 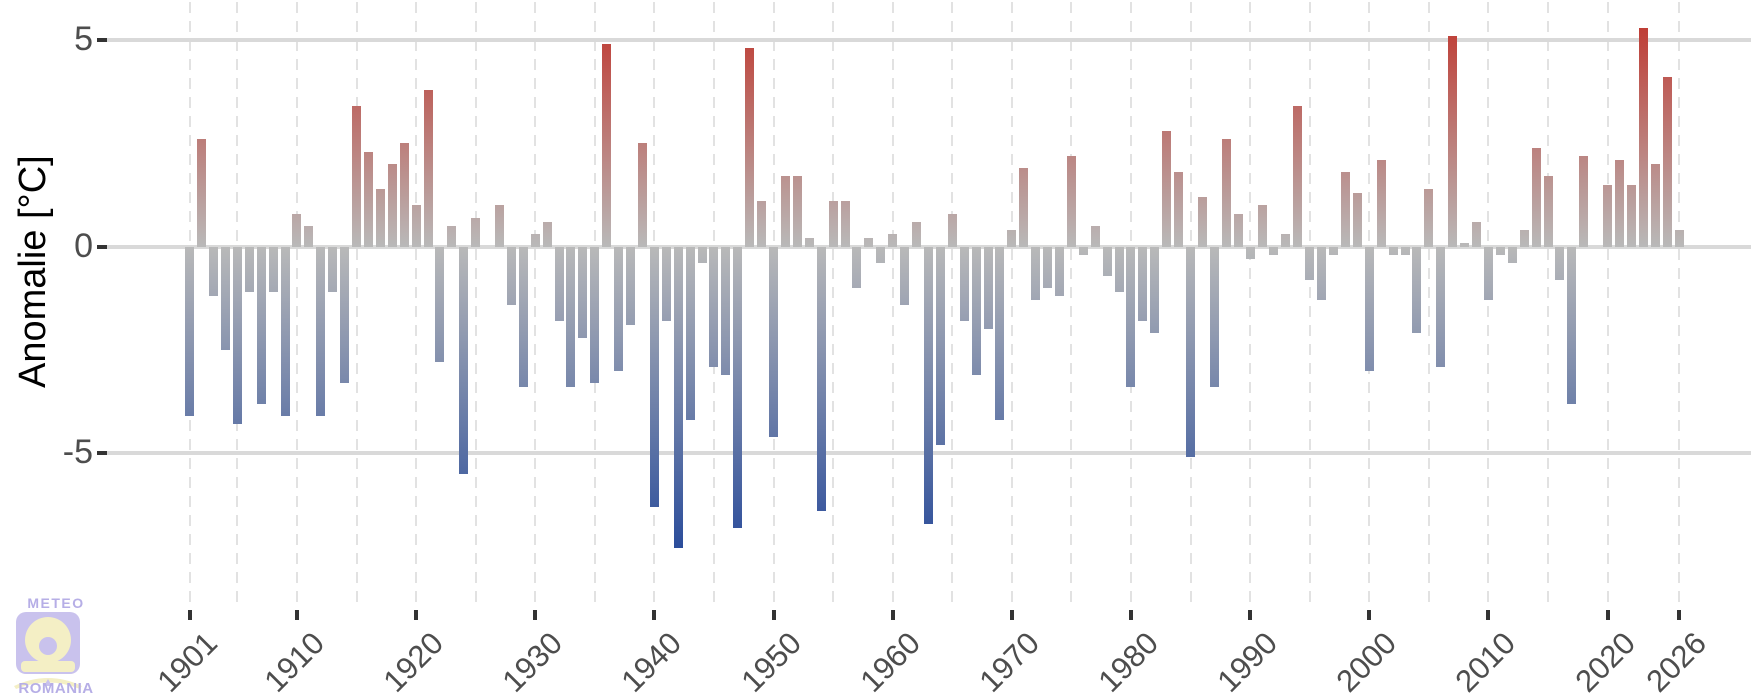 I want to click on bar-1996, so click(x=1322, y=273).